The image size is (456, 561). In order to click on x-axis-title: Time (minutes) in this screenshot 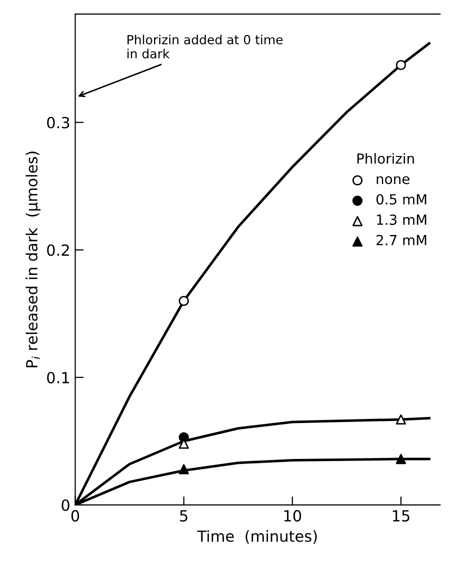, I will do `click(257, 537)`.